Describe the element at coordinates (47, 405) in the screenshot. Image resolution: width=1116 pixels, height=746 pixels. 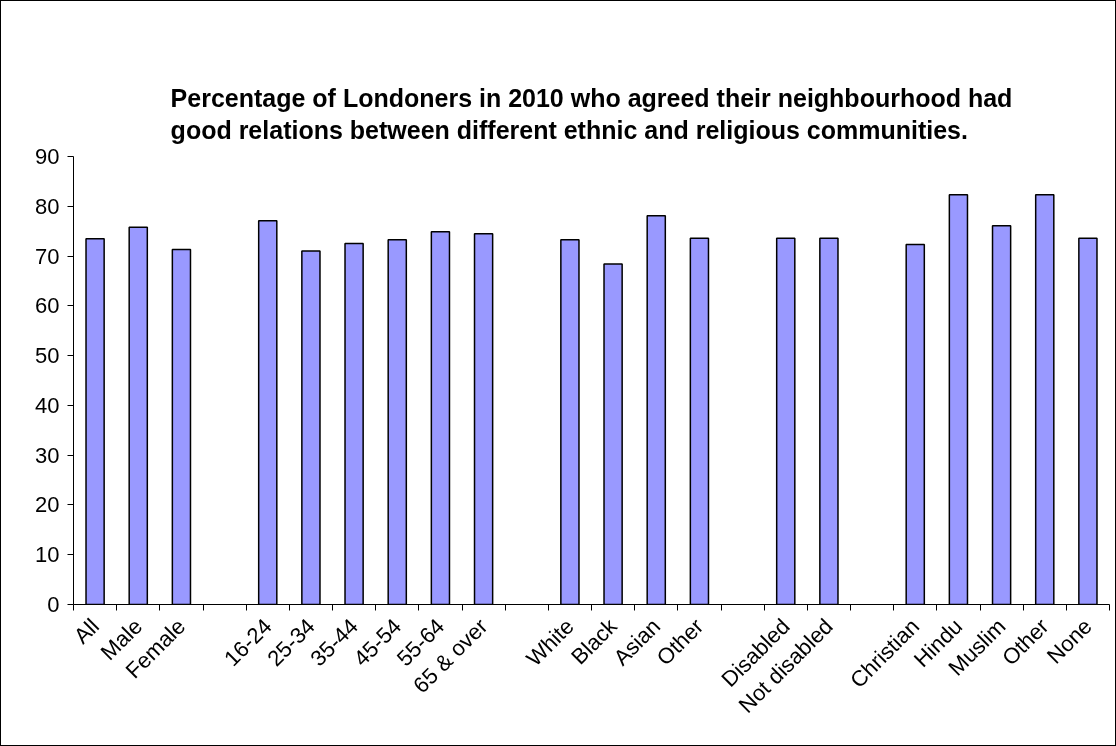
I see `y-tick-label: 40` at that location.